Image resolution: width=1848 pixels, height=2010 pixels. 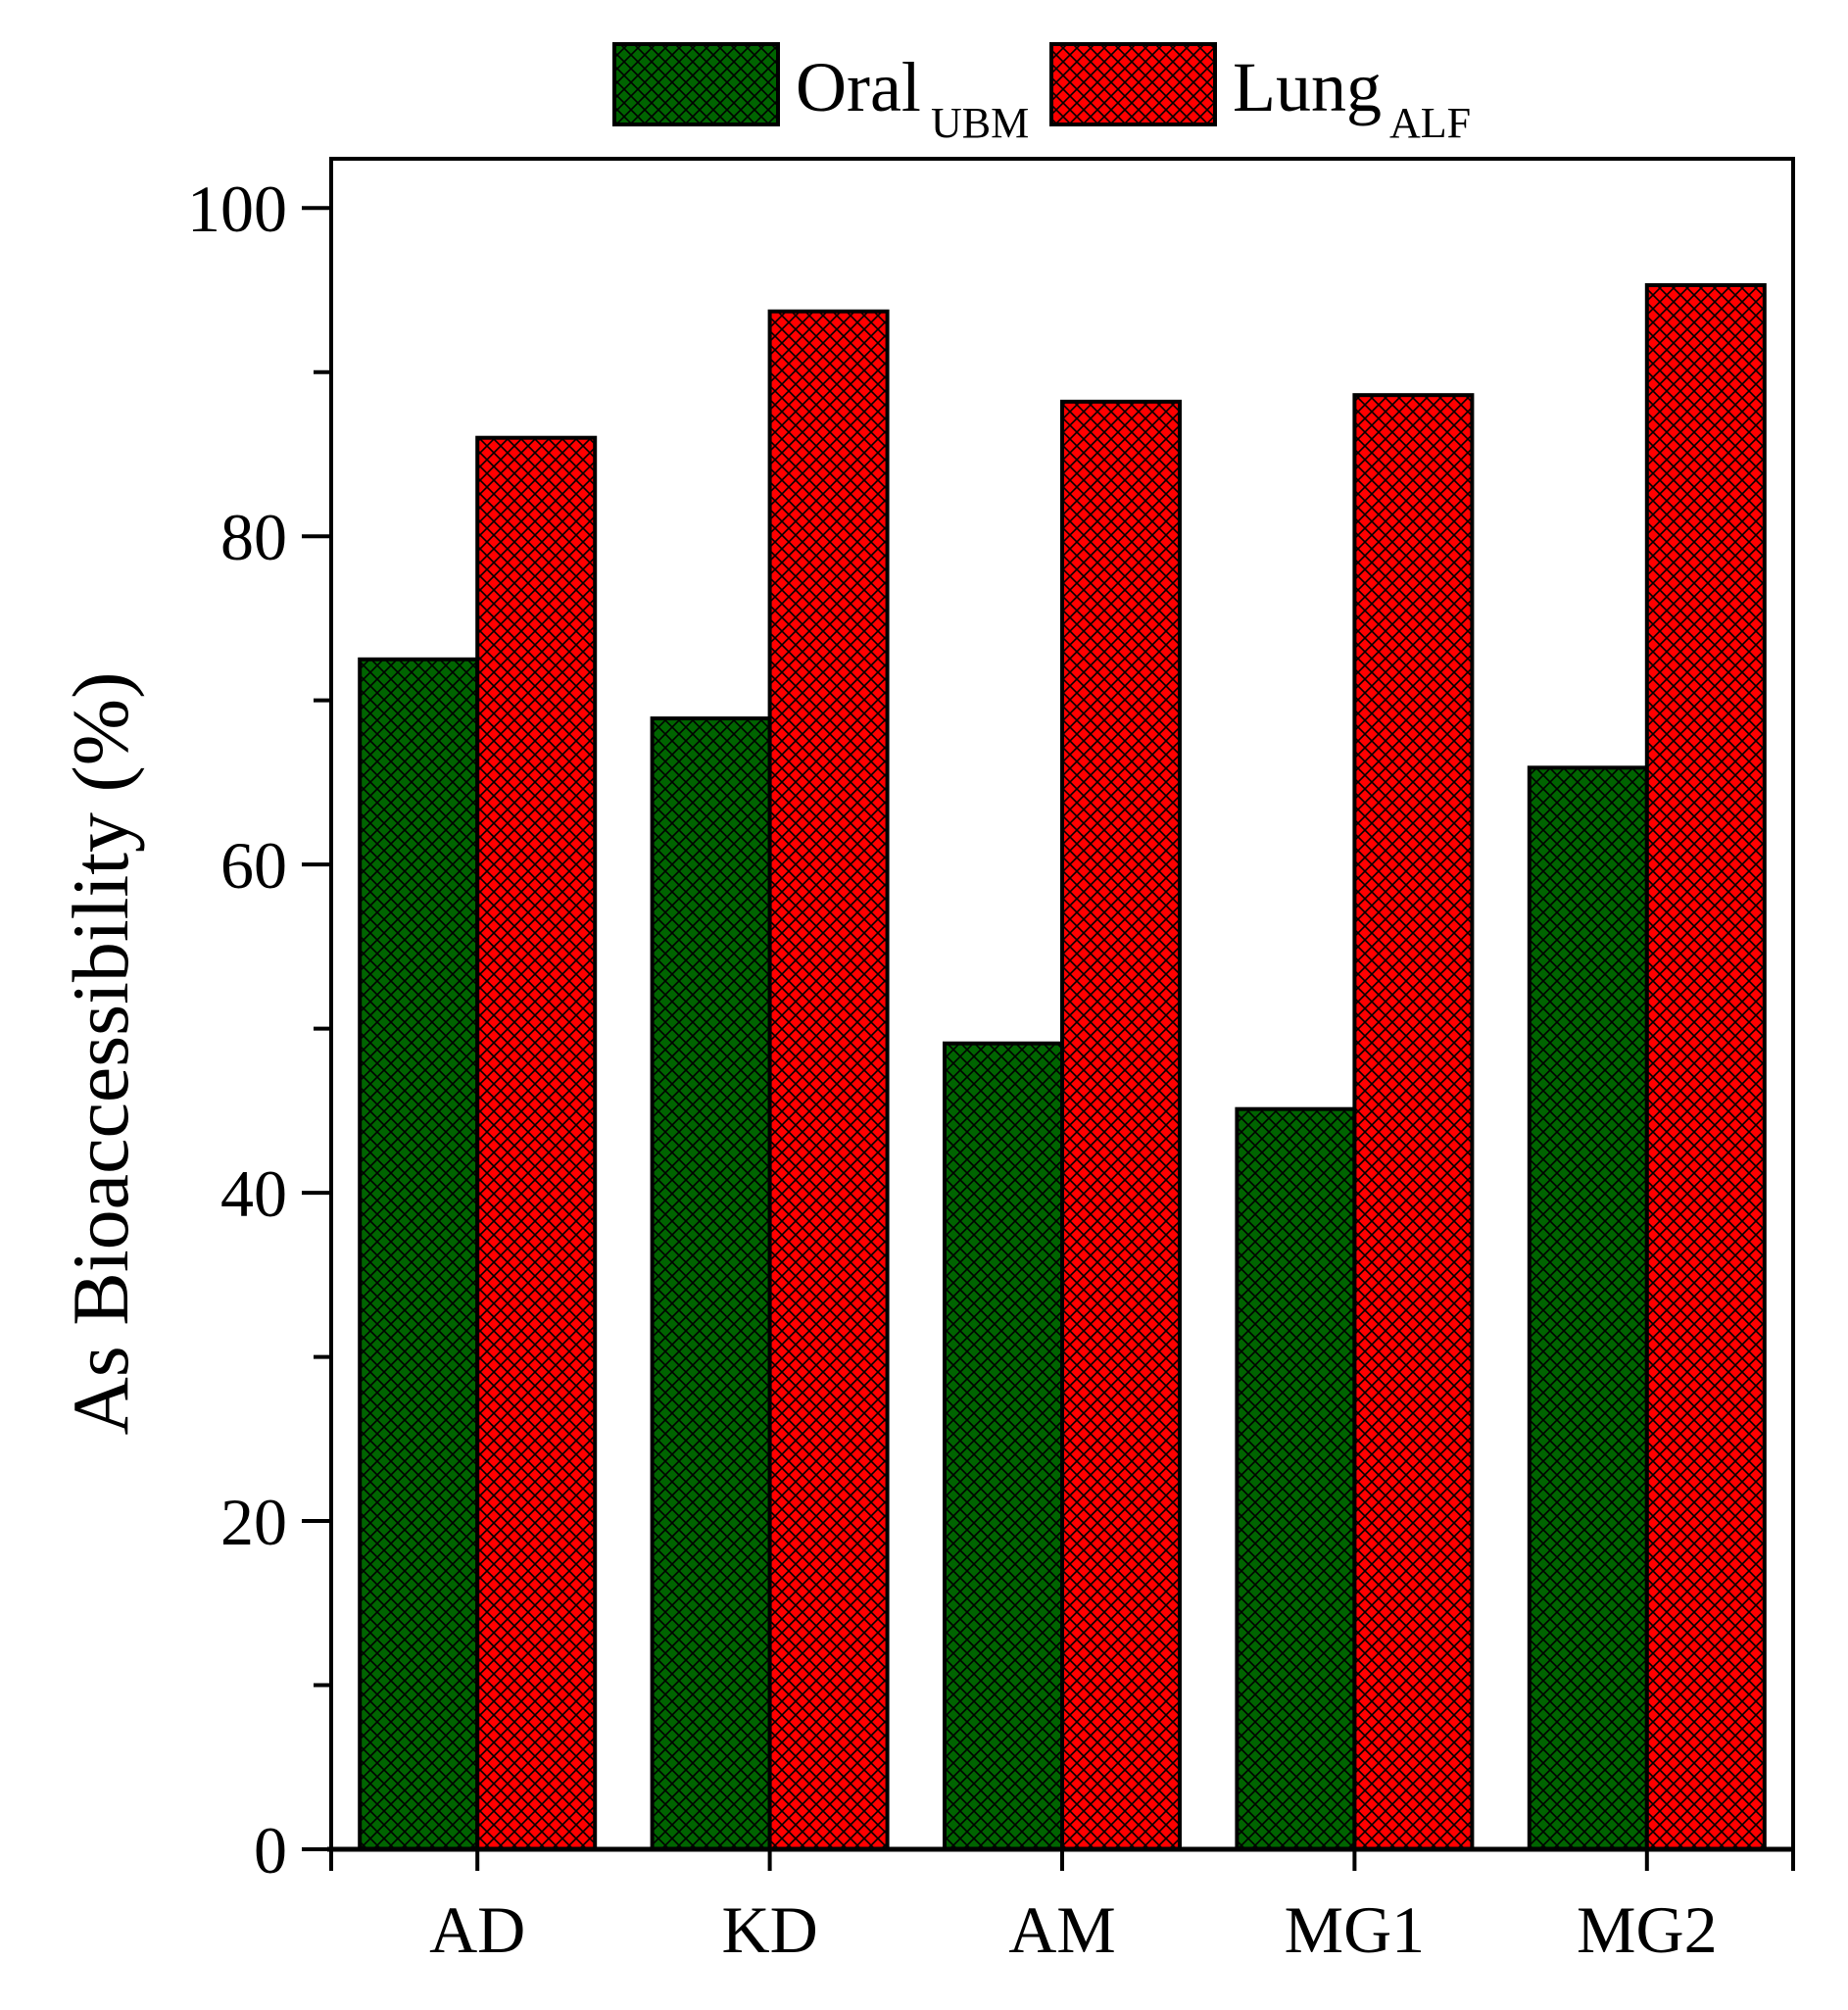 I want to click on bar-lung-am, so click(x=1121, y=1125).